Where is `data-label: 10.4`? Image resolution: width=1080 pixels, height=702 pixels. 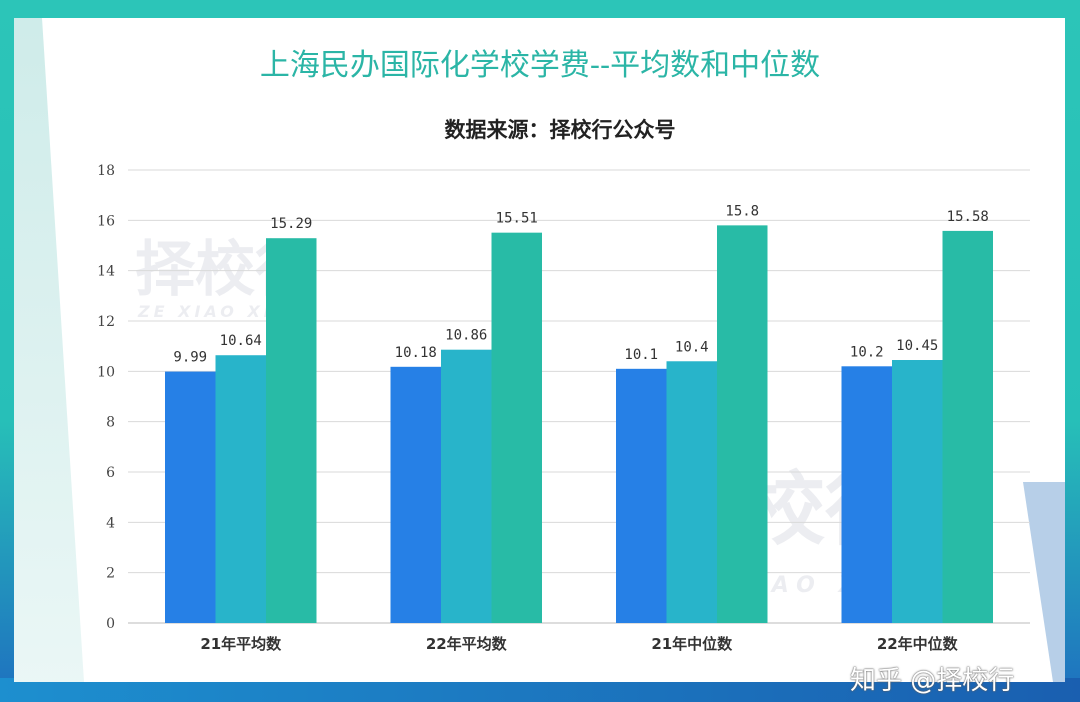 data-label: 10.4 is located at coordinates (692, 347).